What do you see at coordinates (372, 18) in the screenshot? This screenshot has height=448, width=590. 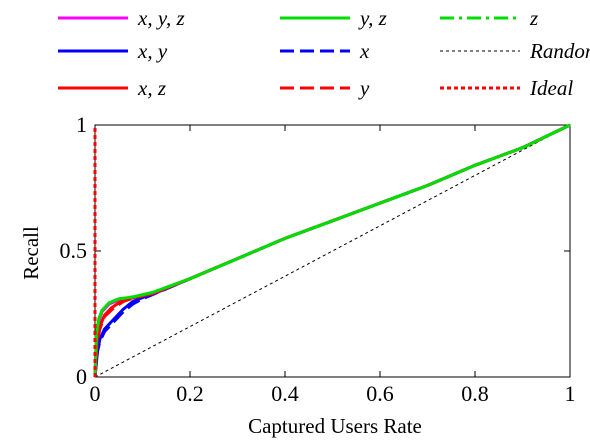 I see `legend-label: y, z` at bounding box center [372, 18].